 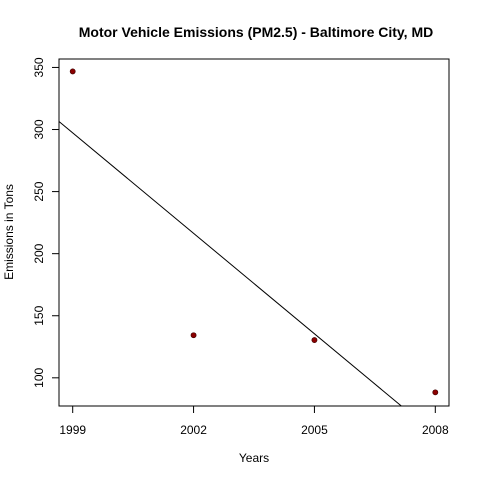 I want to click on y-tick-label: 100, so click(x=39, y=377).